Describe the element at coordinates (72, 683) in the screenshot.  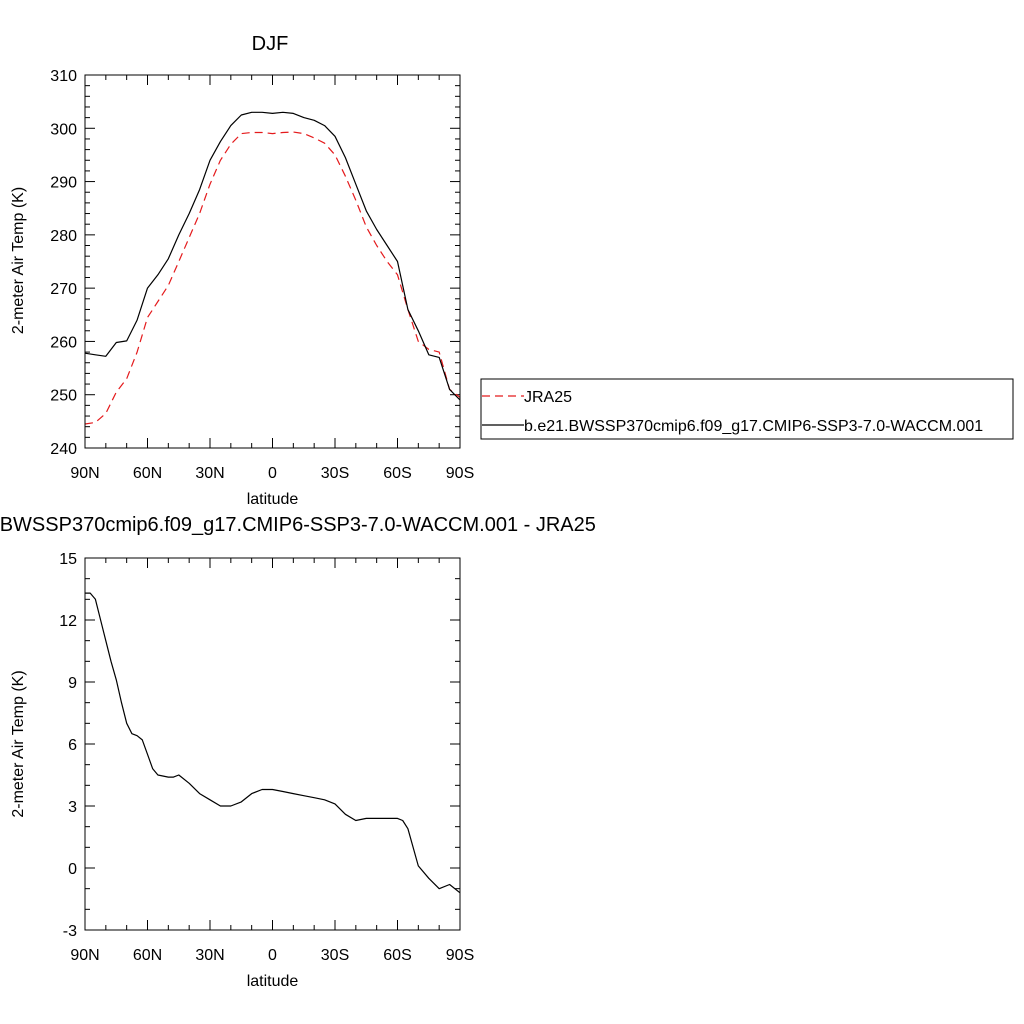
I see `y-tick-label: 9` at that location.